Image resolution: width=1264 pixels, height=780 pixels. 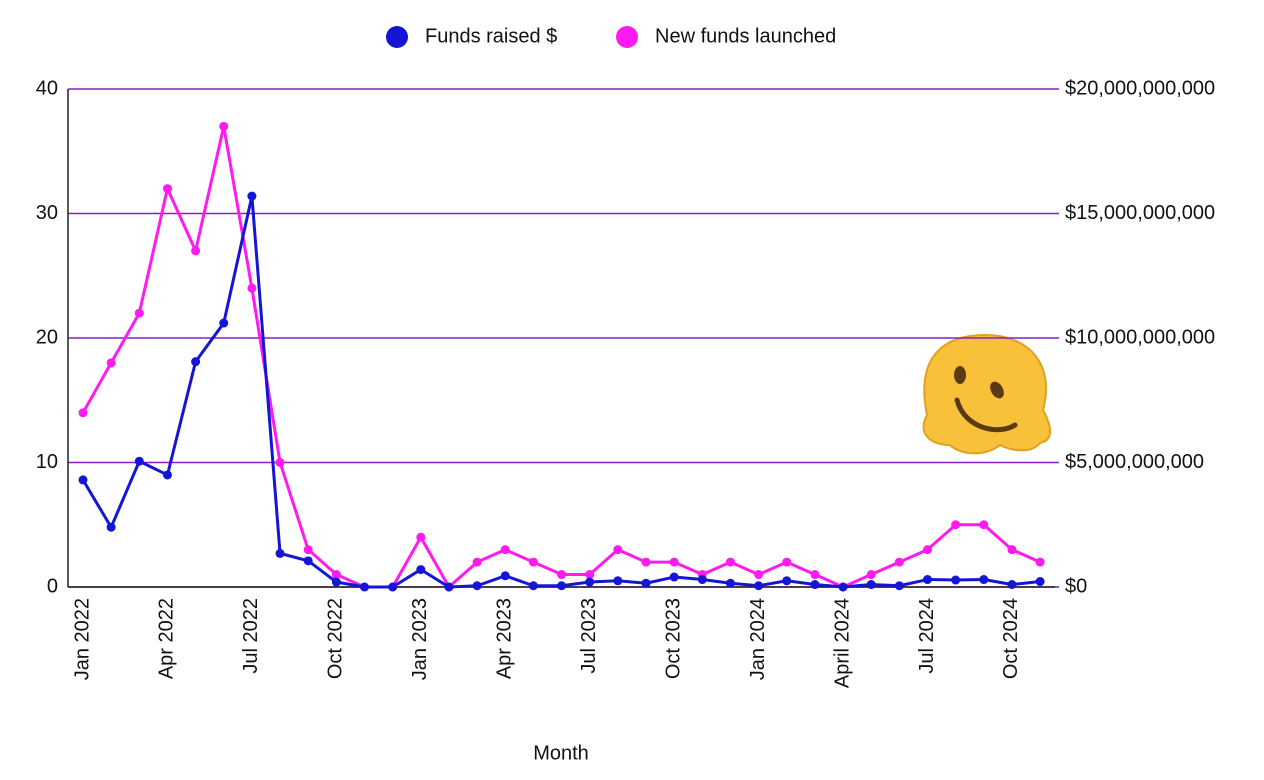 What do you see at coordinates (47, 88) in the screenshot?
I see `y-tick-label: 40` at bounding box center [47, 88].